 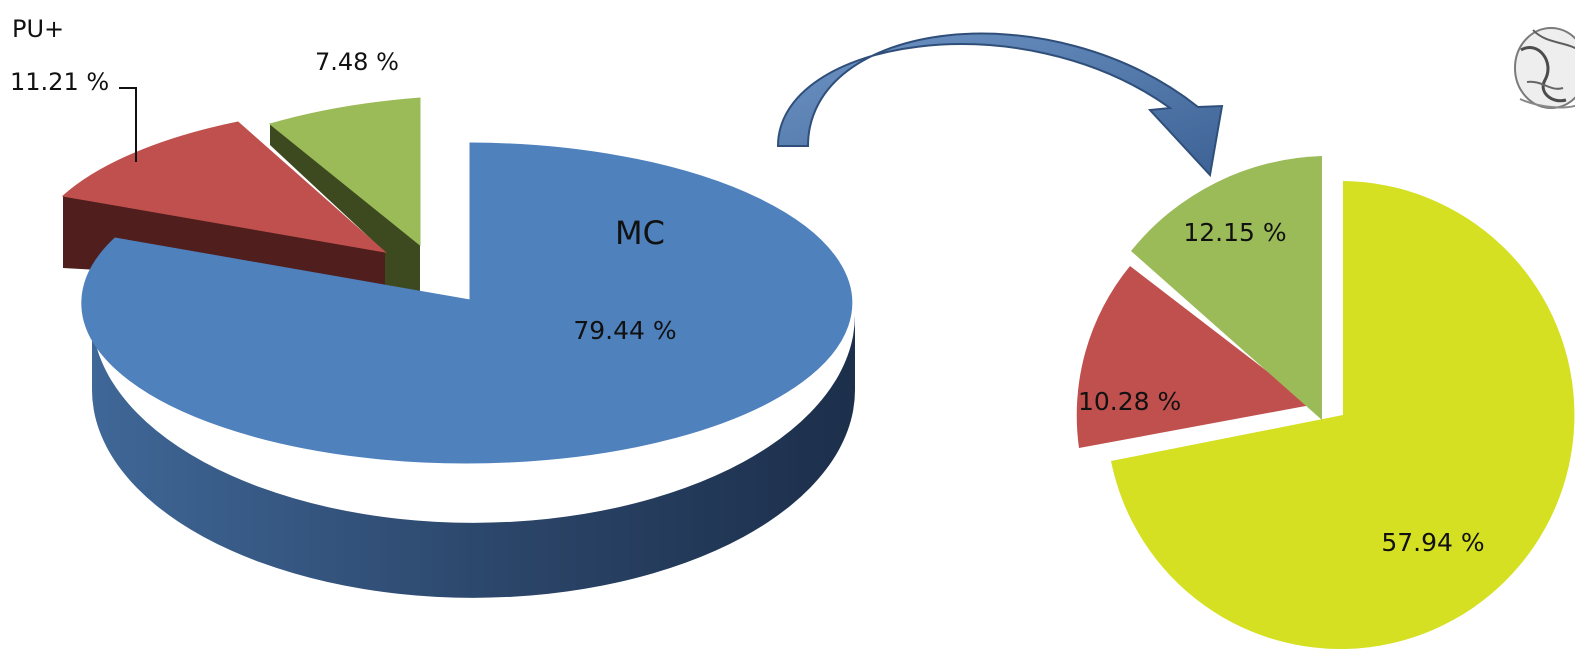 What do you see at coordinates (357, 62) in the screenshot?
I see `value-walk: 7.48 %` at bounding box center [357, 62].